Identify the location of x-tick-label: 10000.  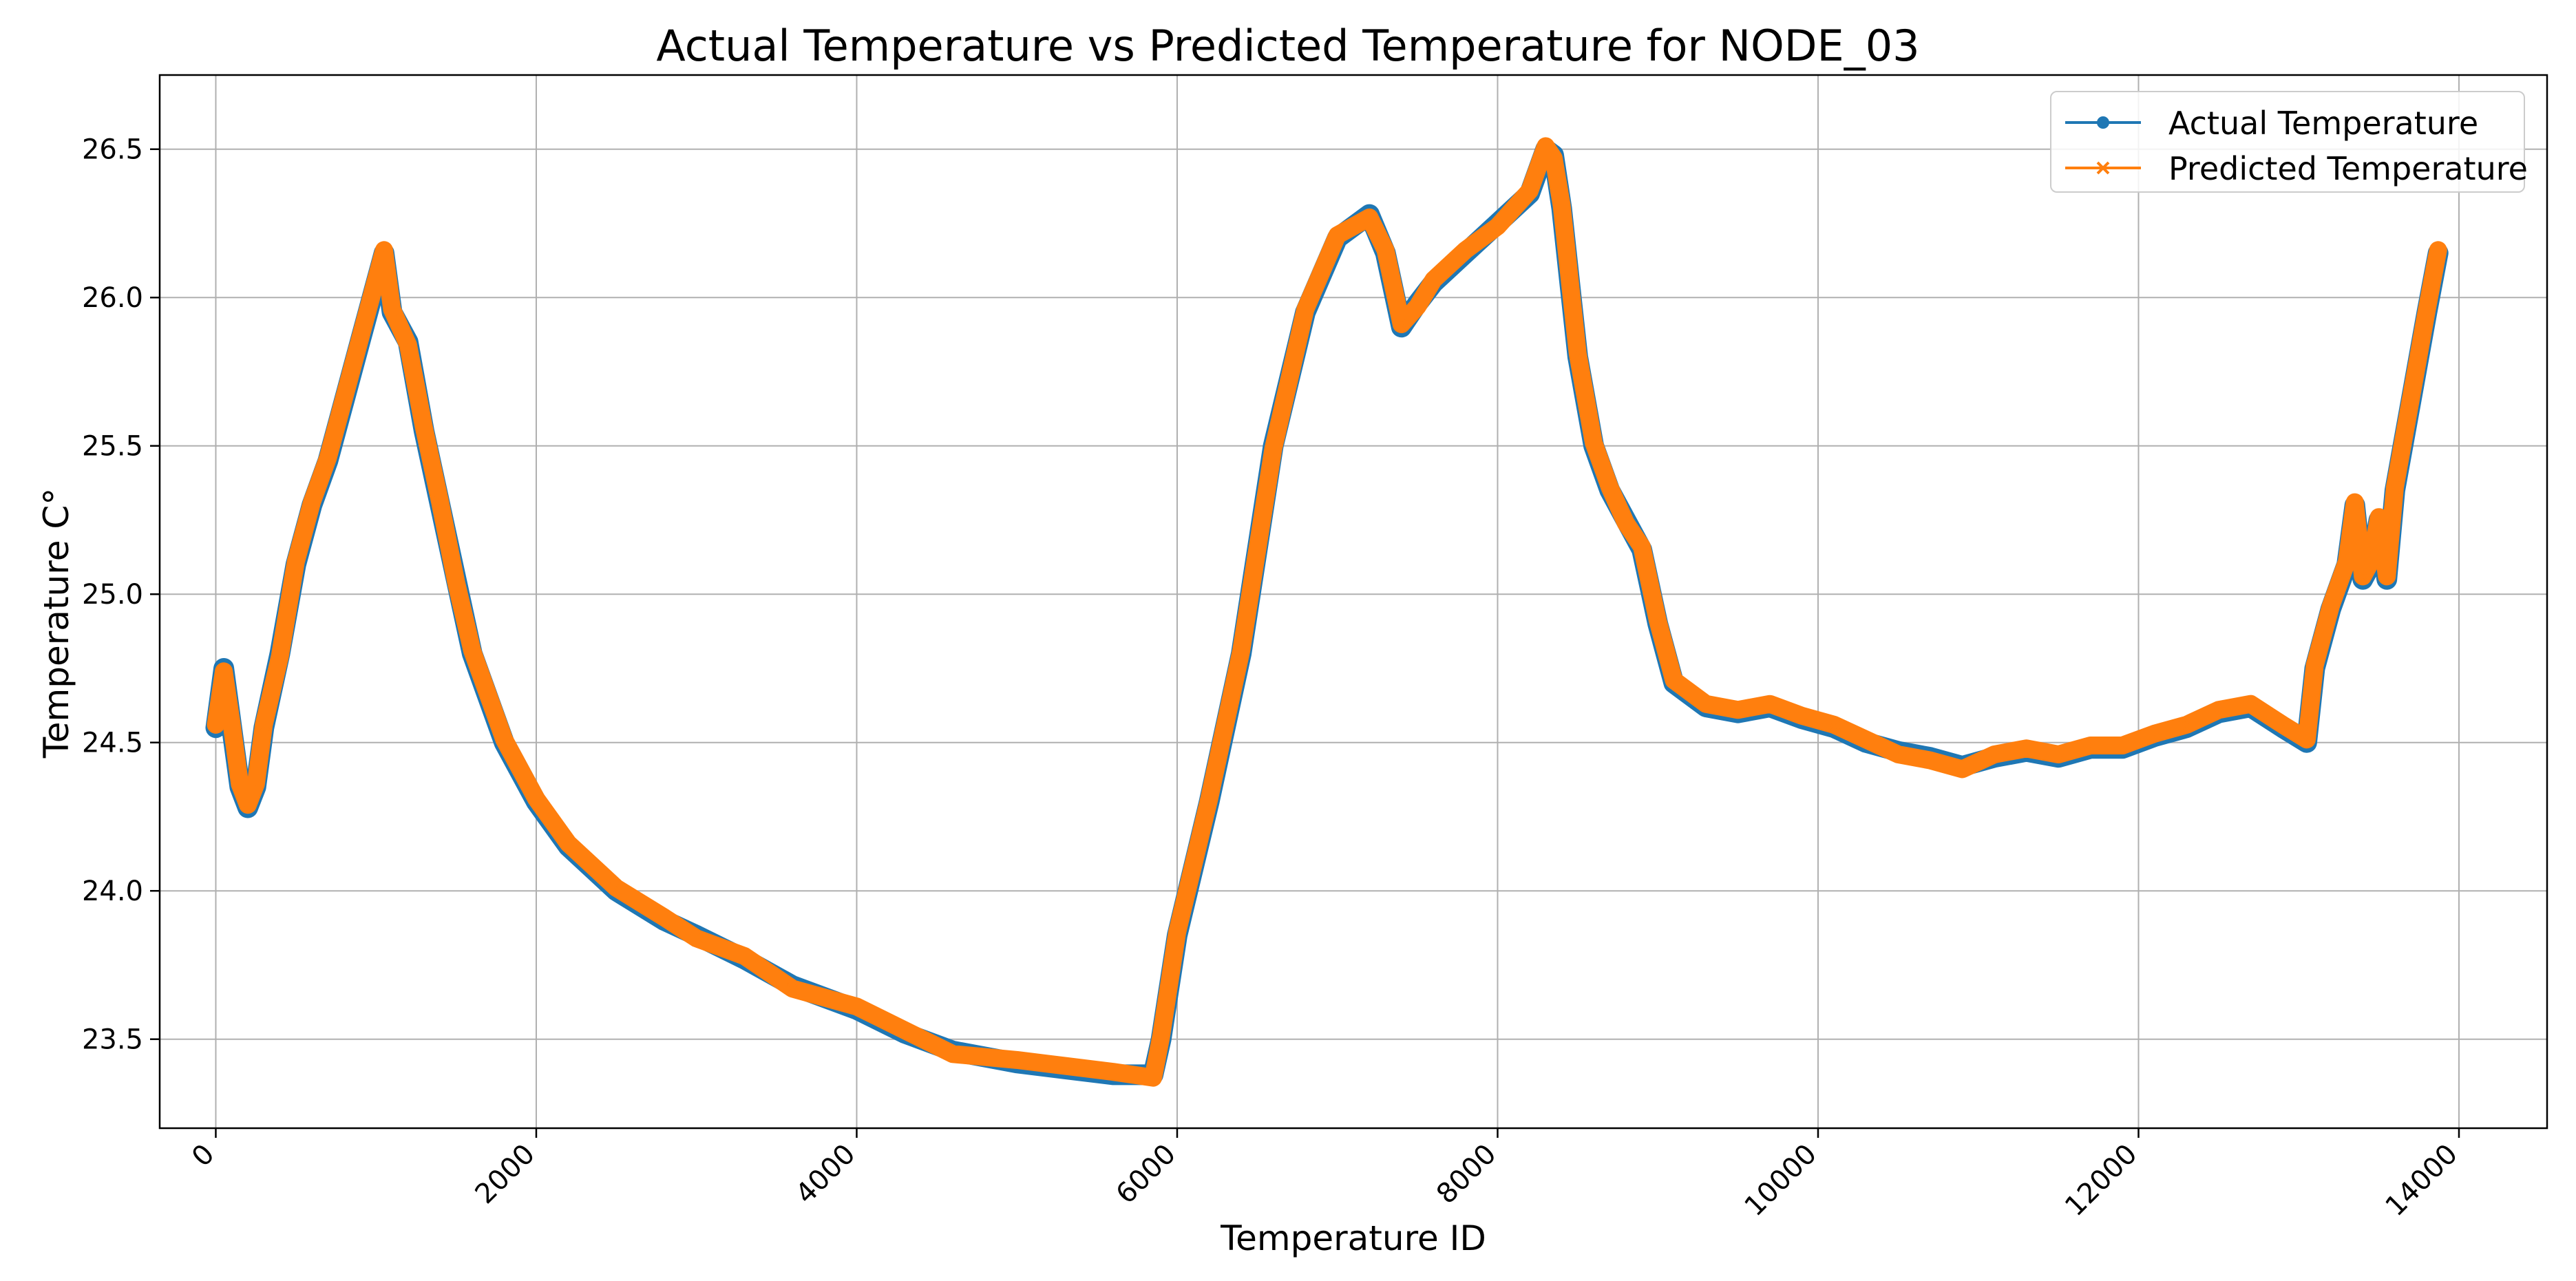
(1782, 1181).